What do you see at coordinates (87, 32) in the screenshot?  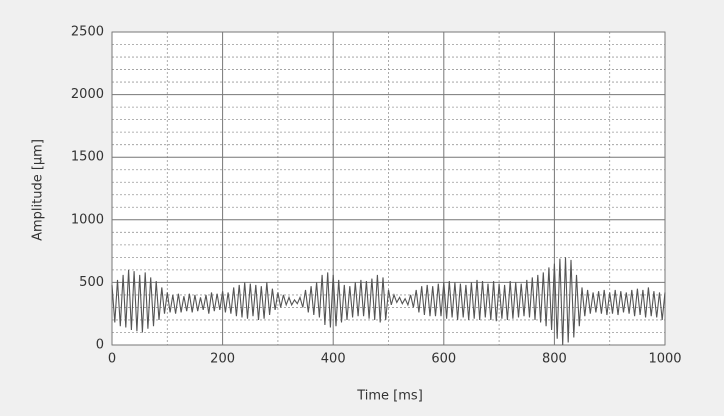 I see `y-tick-label: 2500` at bounding box center [87, 32].